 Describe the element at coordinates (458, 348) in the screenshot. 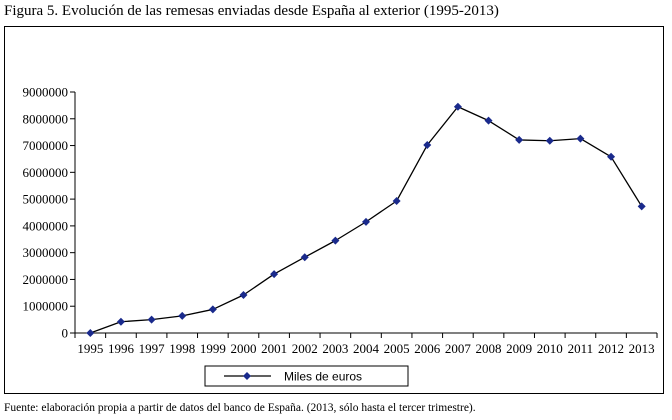

I see `x-tick-label: 2007` at that location.